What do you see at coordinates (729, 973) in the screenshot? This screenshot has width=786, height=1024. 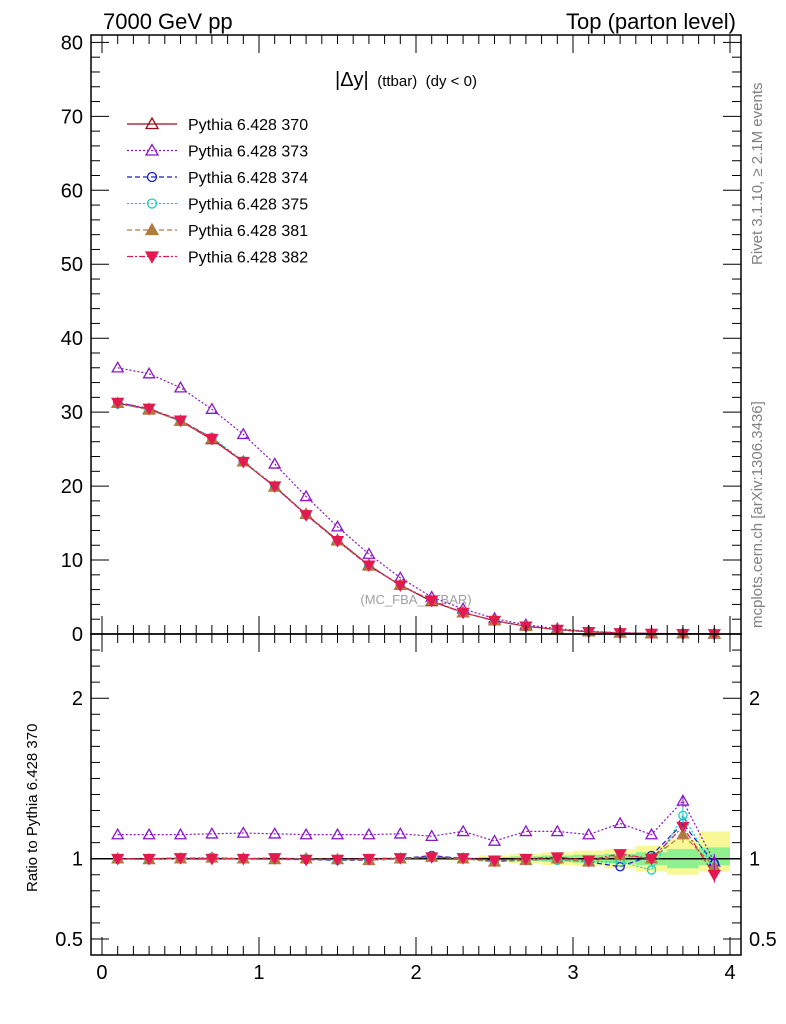 I see `xtick-label: 4` at bounding box center [729, 973].